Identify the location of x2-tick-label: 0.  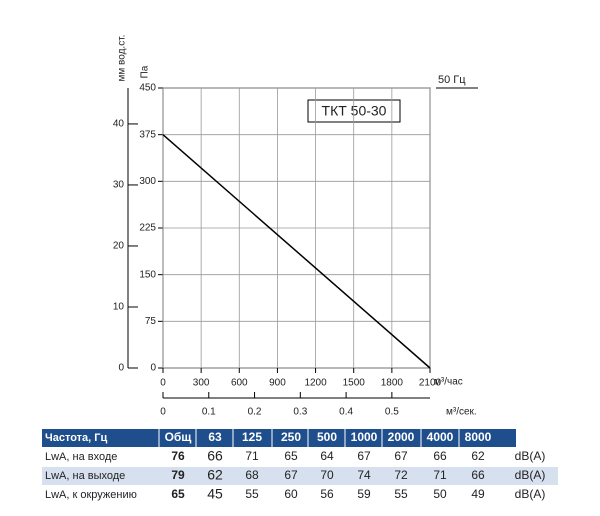
(163, 412).